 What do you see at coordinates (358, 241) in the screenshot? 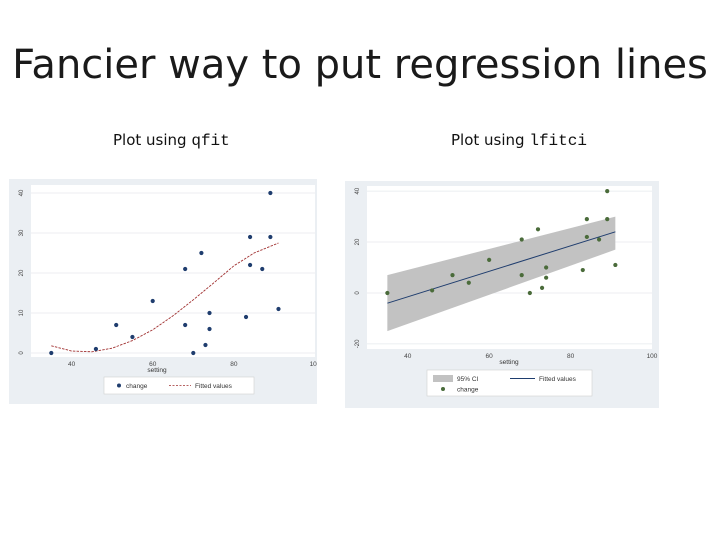
I see `lfitci-y-tick-label: 20` at bounding box center [358, 241].